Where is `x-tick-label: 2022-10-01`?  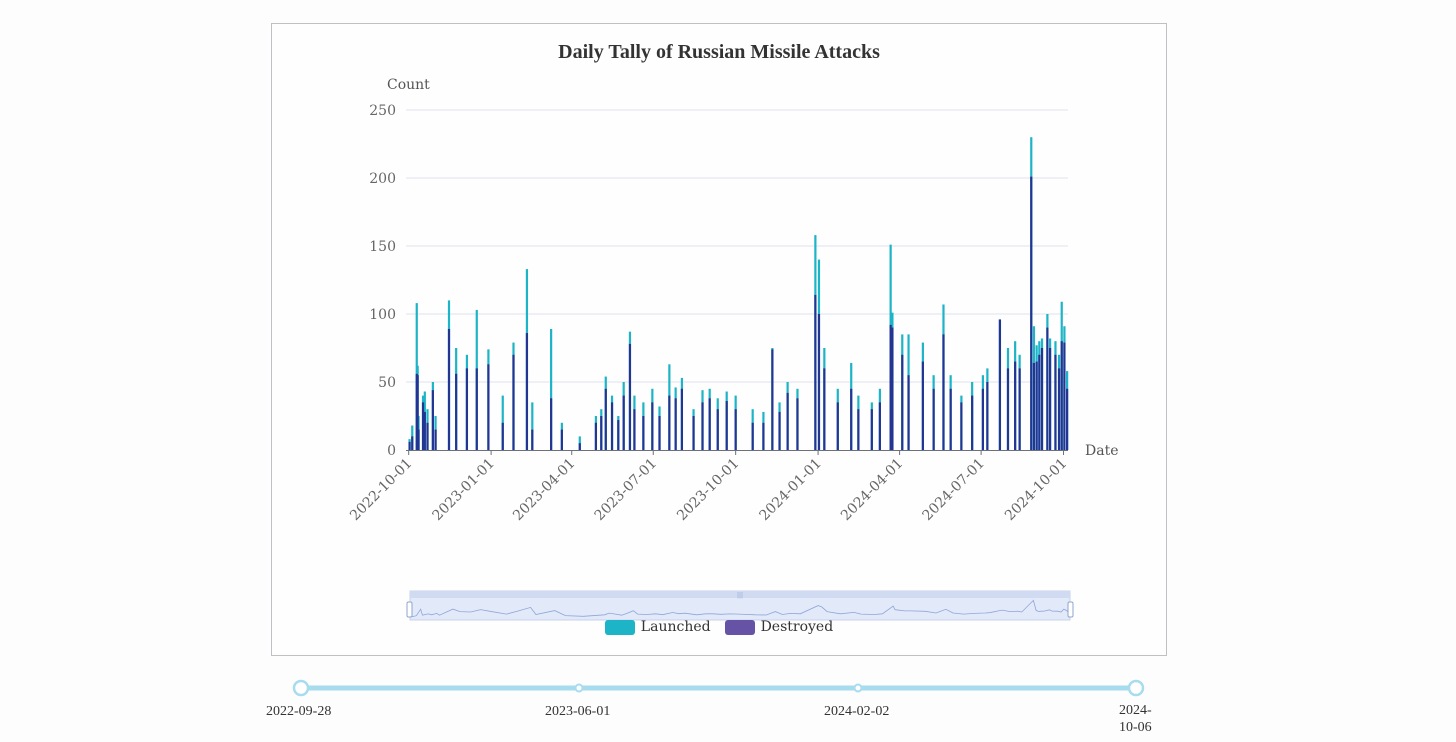 x-tick-label: 2022-10-01 is located at coordinates (381, 490).